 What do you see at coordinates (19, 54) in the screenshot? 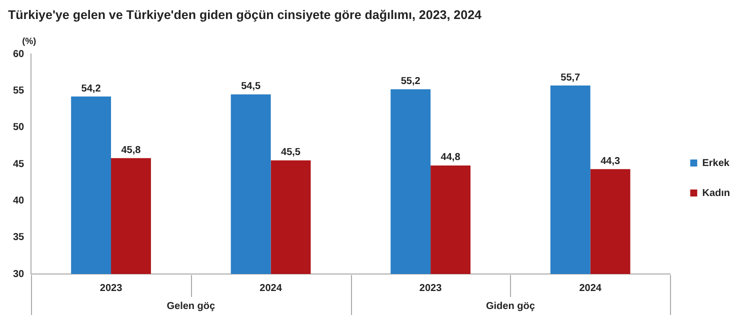
I see `y-tick-label: 60` at bounding box center [19, 54].